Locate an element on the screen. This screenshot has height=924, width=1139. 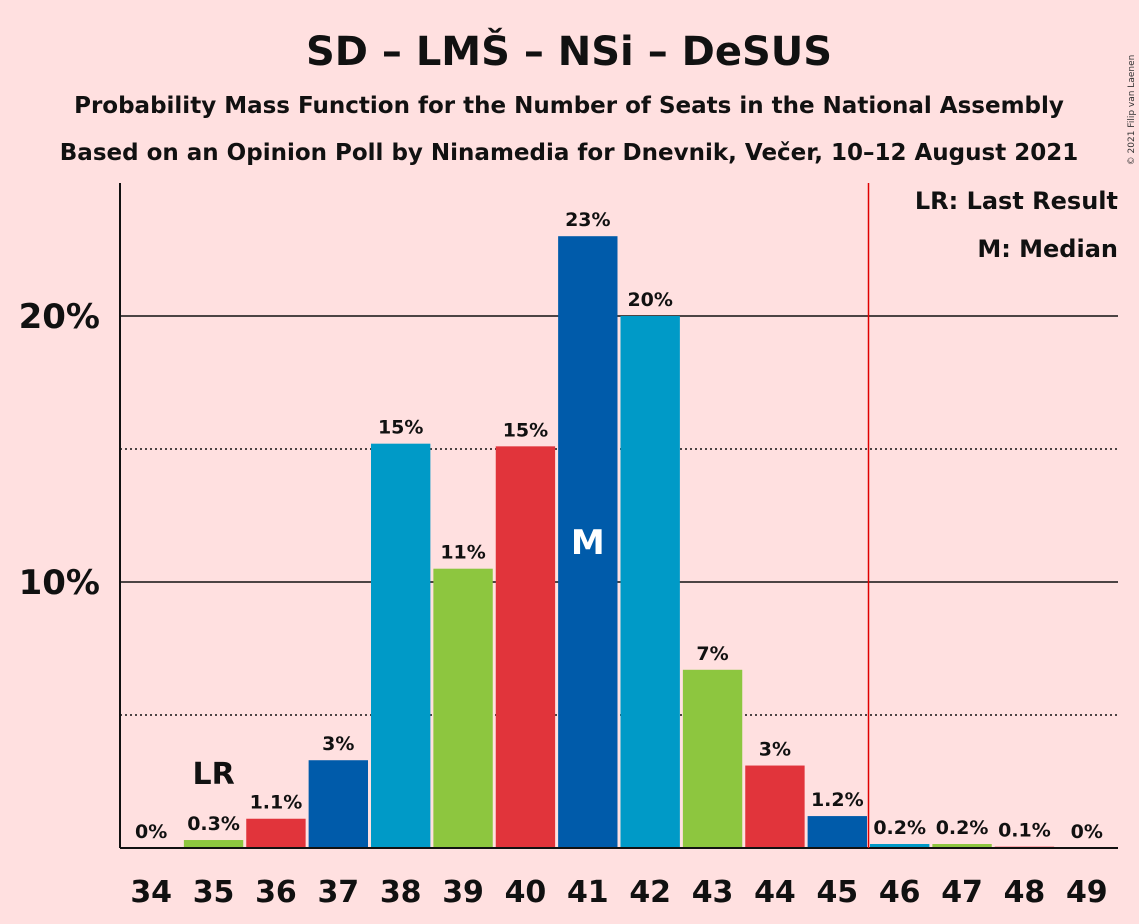
data-label: 1.2% is located at coordinates (837, 800).